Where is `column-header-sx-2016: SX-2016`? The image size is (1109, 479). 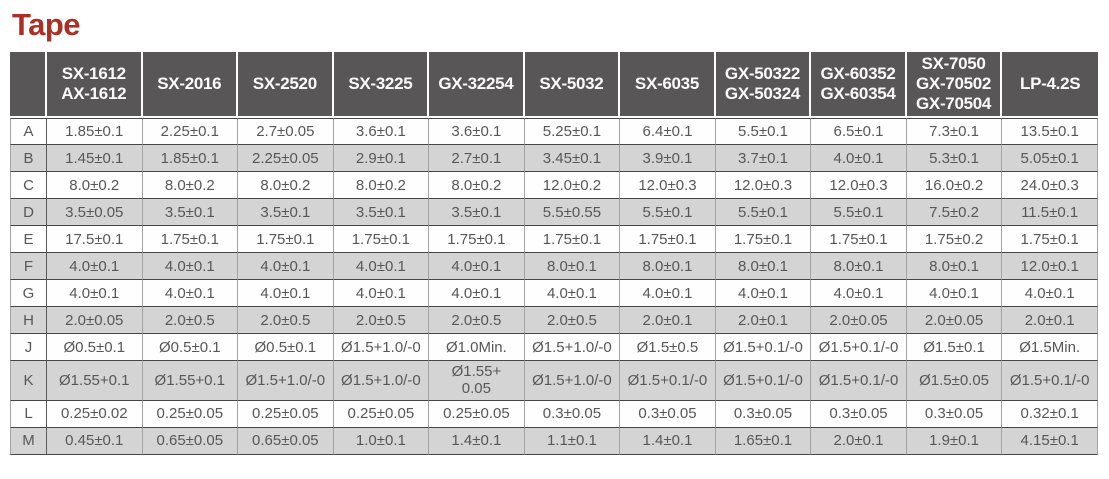 column-header-sx-2016: SX-2016 is located at coordinates (190, 85).